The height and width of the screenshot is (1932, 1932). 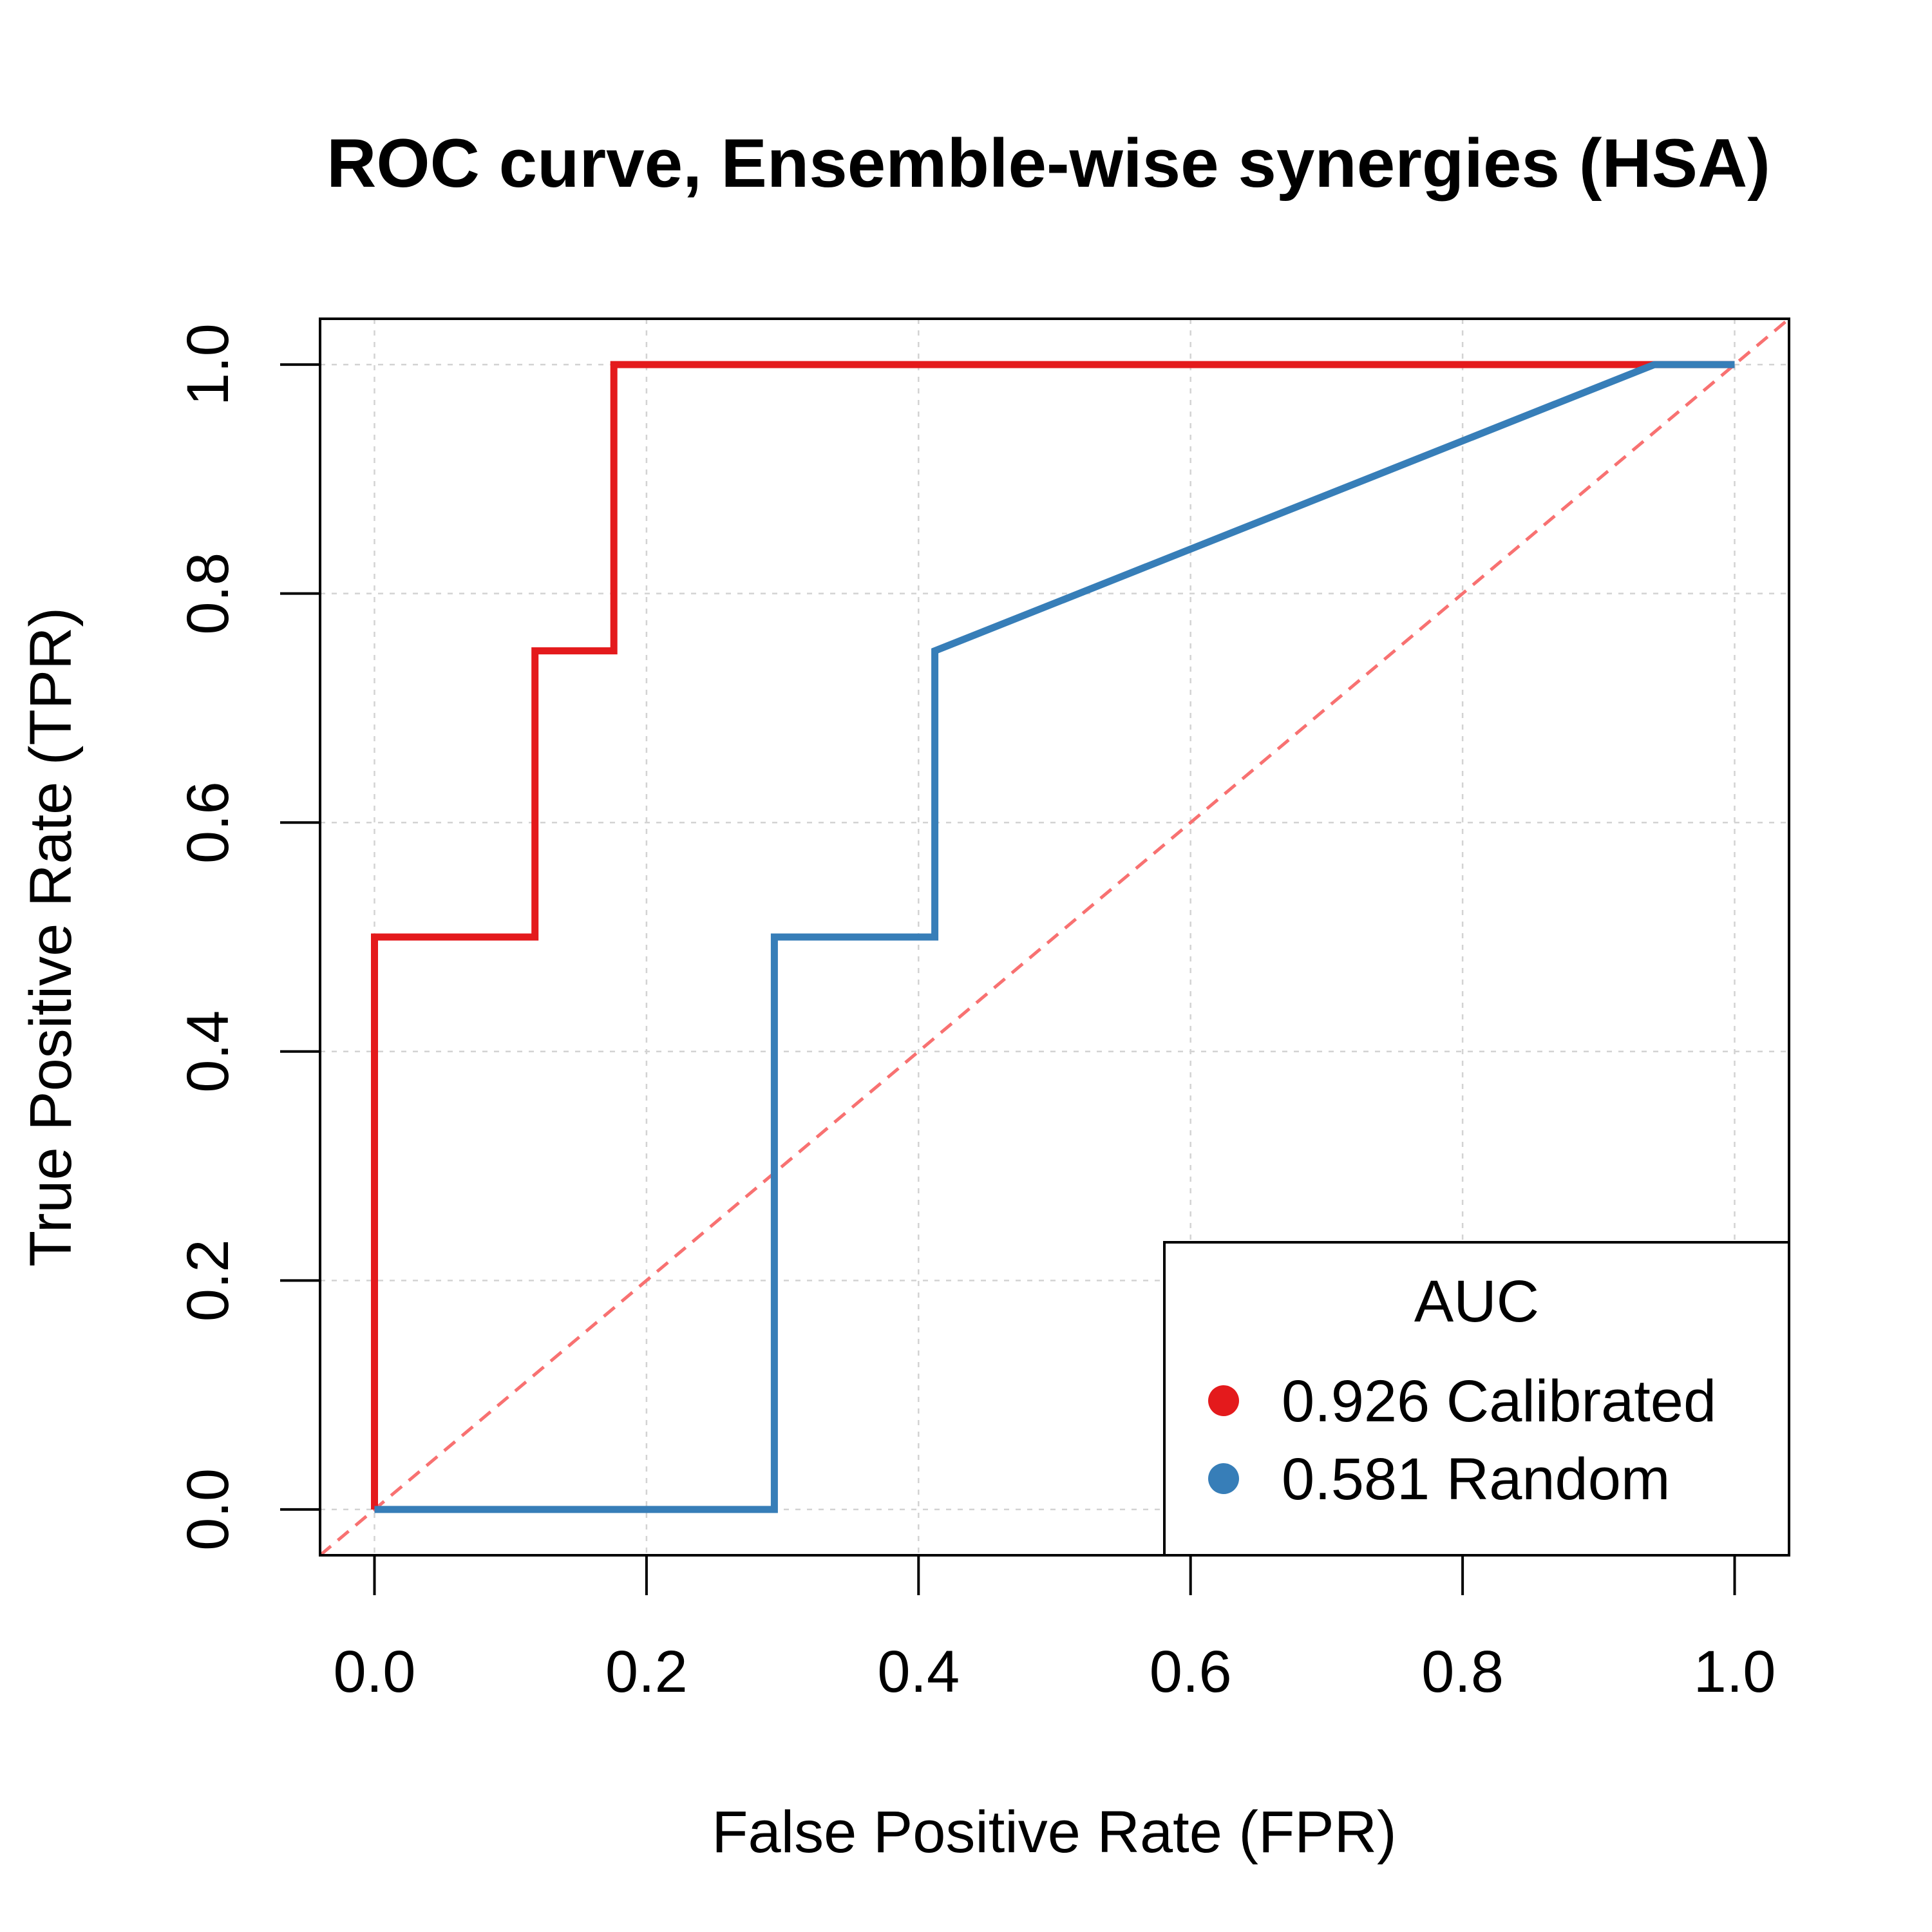 I want to click on y-tick-label-3: 0.6, so click(x=208, y=822).